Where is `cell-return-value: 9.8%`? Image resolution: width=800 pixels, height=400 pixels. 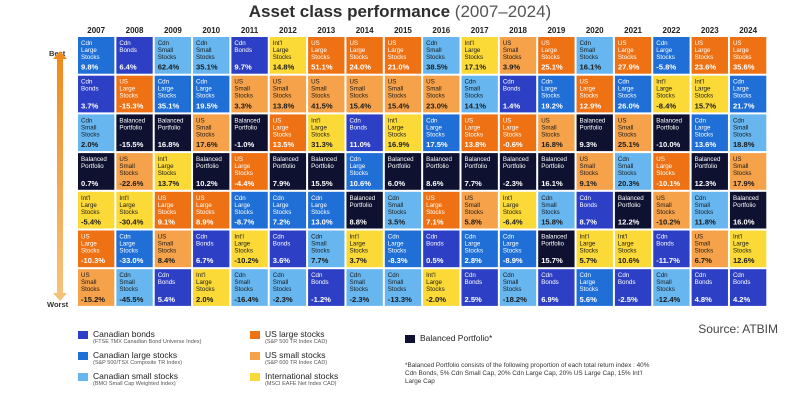
cell-return-value: 9.8% is located at coordinates (90, 67).